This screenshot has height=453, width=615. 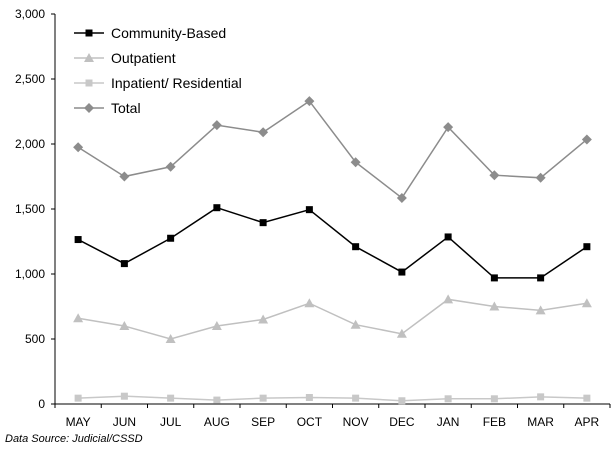 What do you see at coordinates (540, 422) in the screenshot?
I see `x-tick-label: MAR` at bounding box center [540, 422].